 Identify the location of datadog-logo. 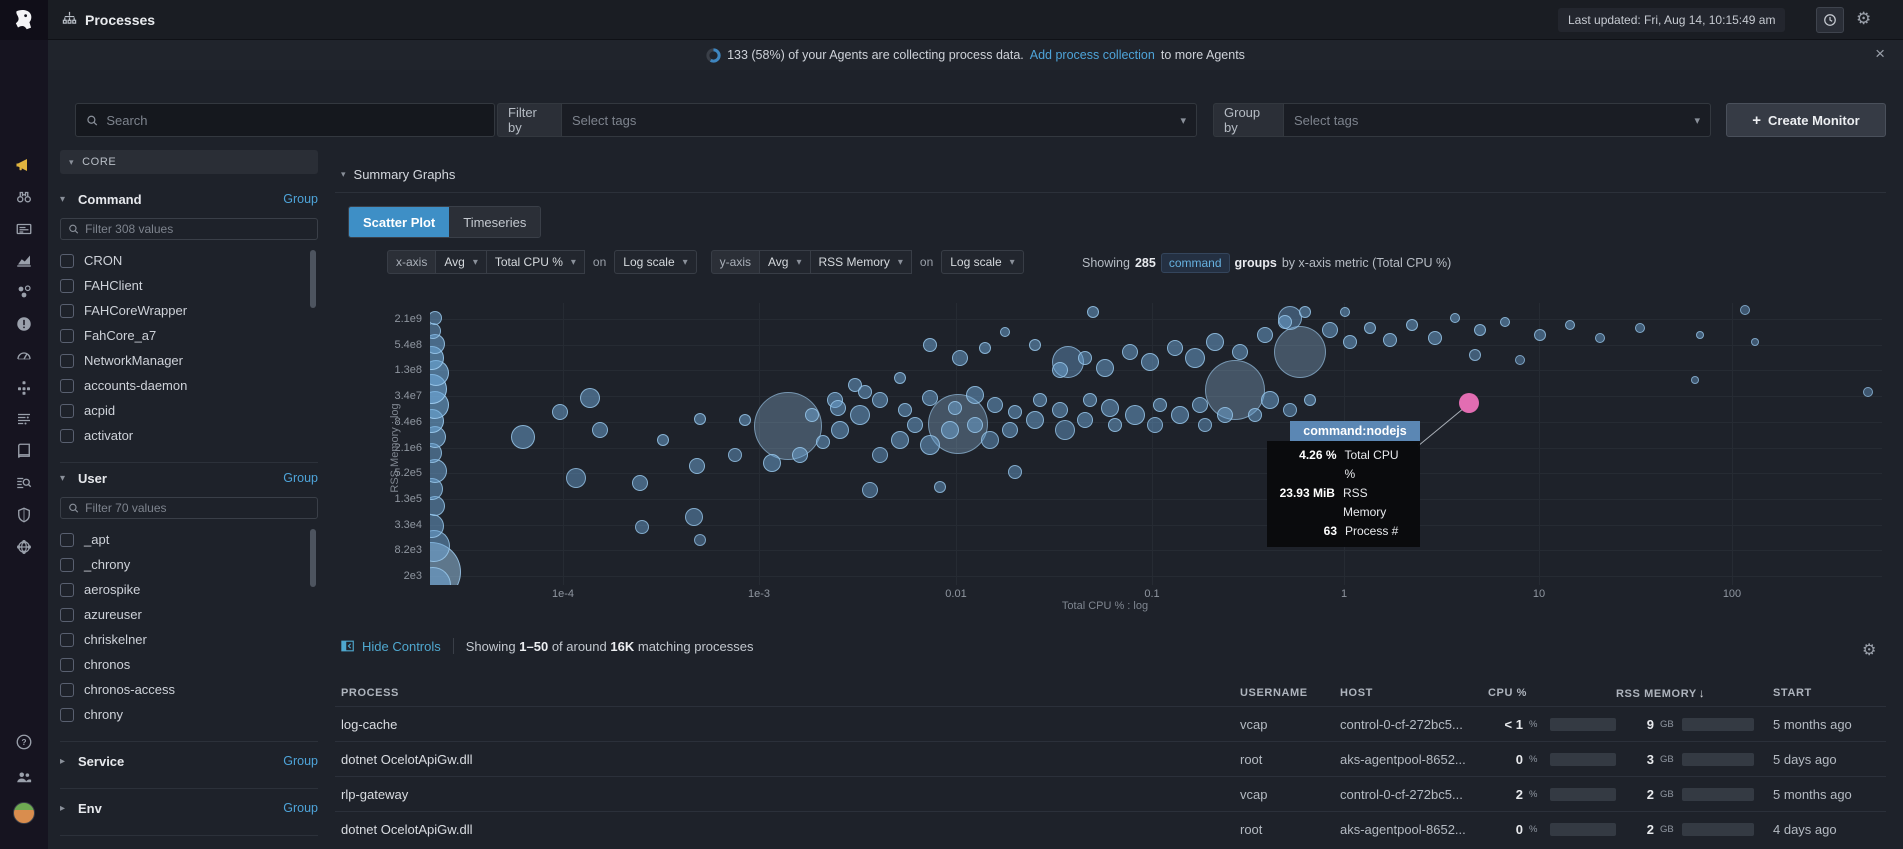
(24, 20).